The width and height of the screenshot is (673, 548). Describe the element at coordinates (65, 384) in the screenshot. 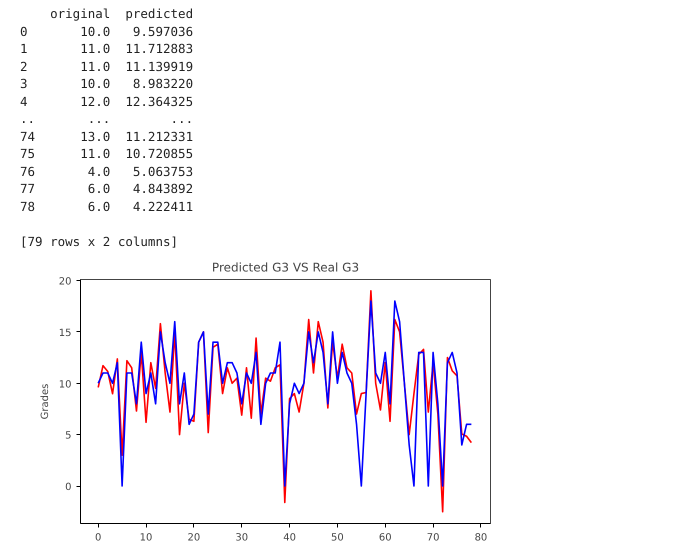

I see `y-tick-label: 10` at that location.